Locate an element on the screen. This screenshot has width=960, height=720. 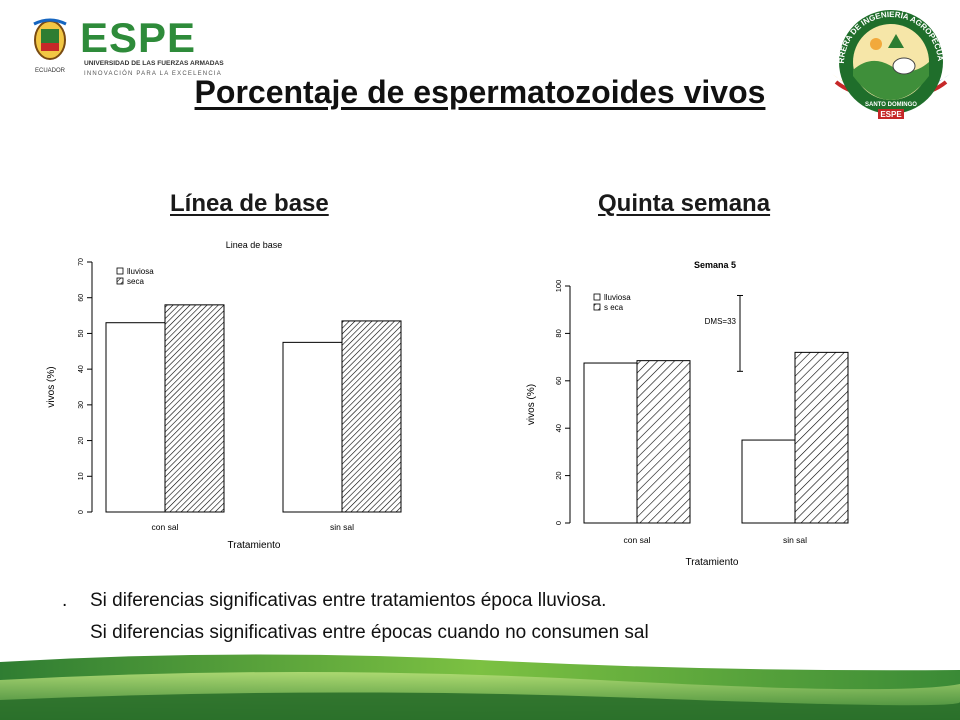
ram-icon is located at coordinates (904, 66).